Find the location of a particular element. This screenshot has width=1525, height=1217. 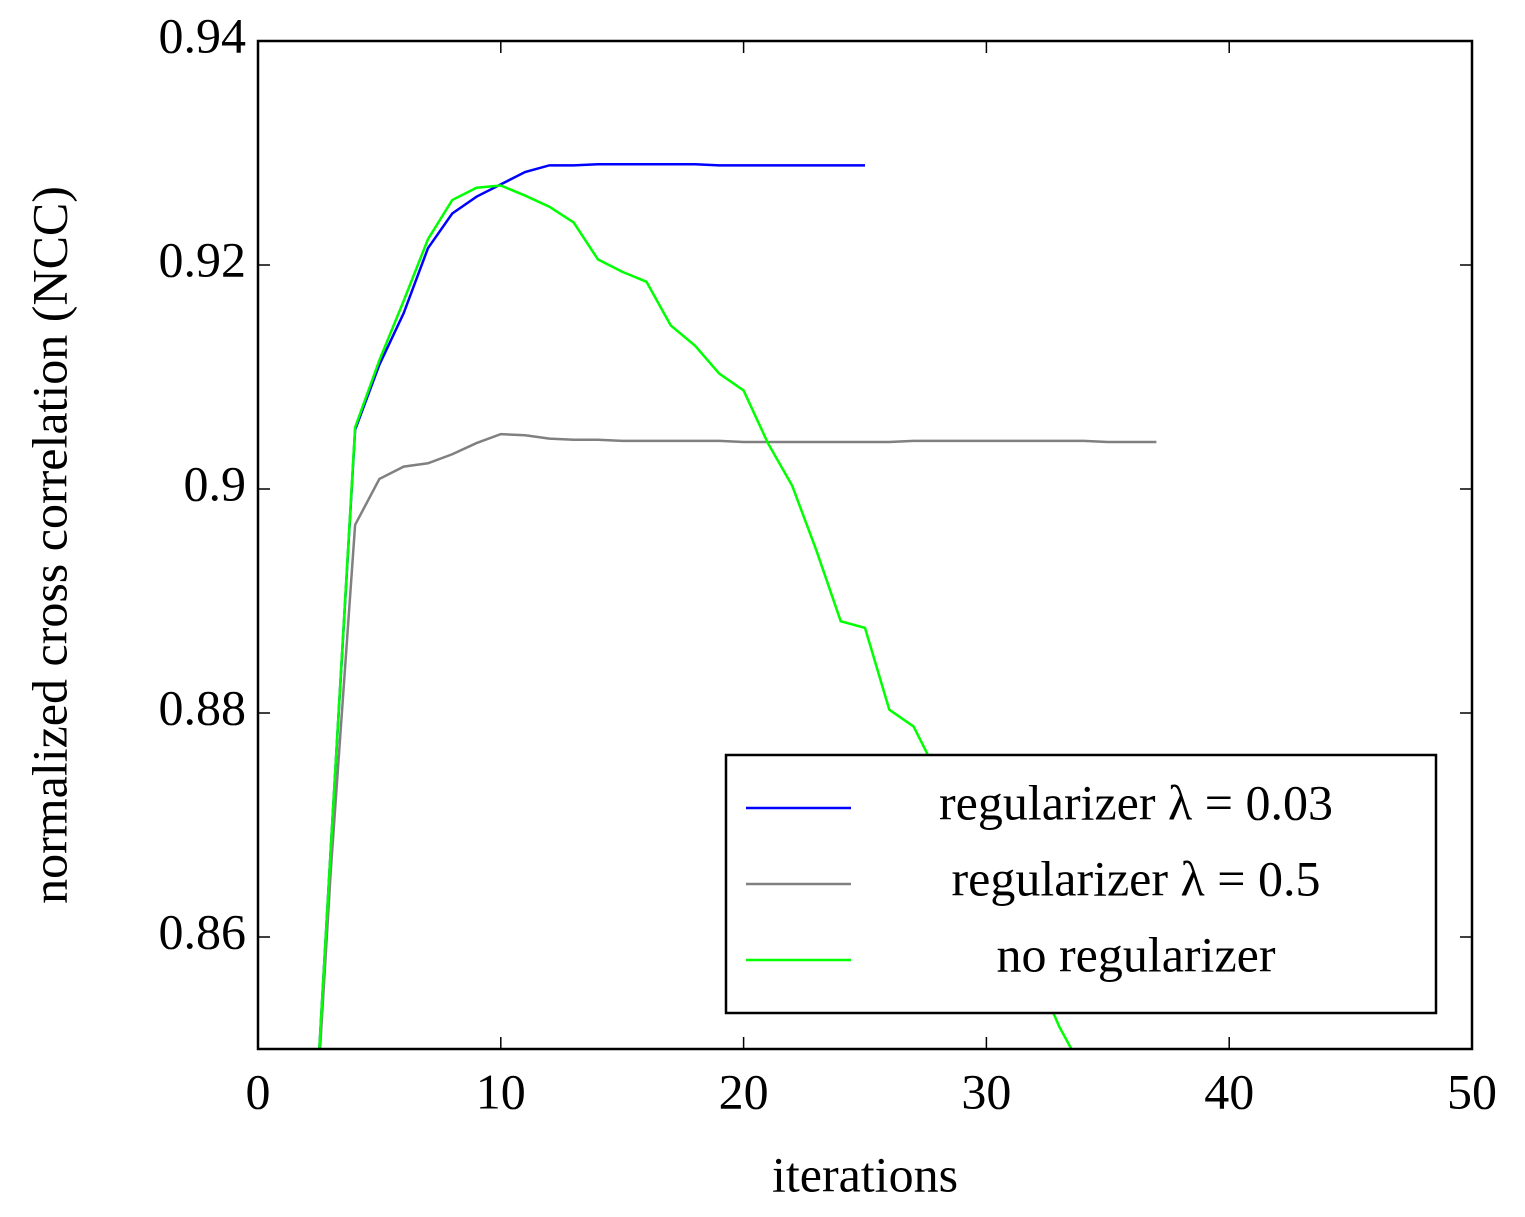

x-axis-label: iterations is located at coordinates (865, 1174).